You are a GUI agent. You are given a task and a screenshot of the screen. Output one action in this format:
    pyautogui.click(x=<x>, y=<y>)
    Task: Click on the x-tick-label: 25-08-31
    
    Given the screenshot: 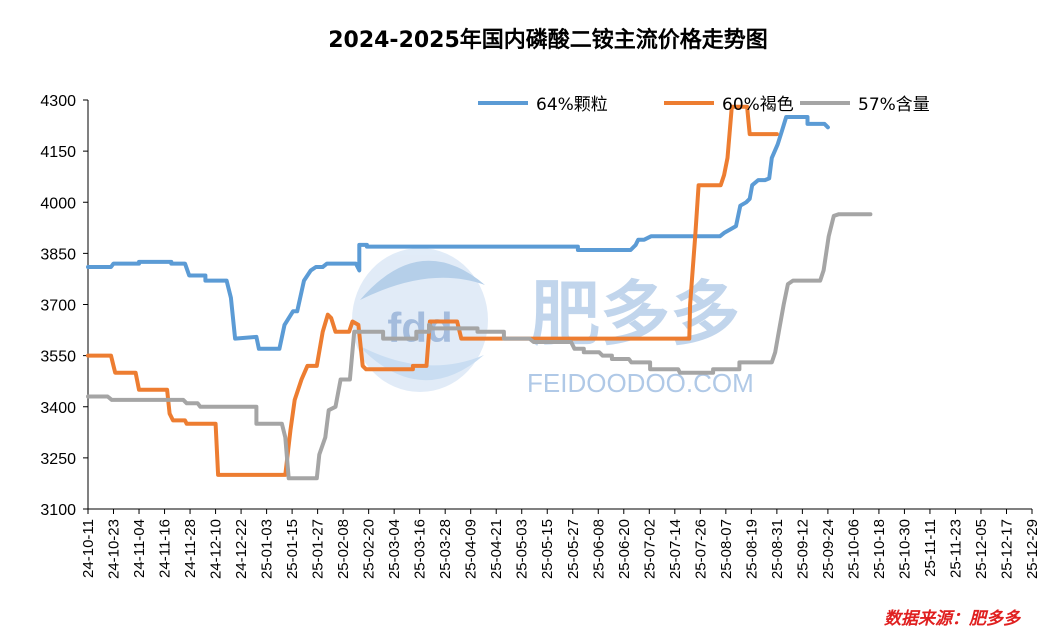 What is the action you would take?
    pyautogui.click(x=777, y=549)
    